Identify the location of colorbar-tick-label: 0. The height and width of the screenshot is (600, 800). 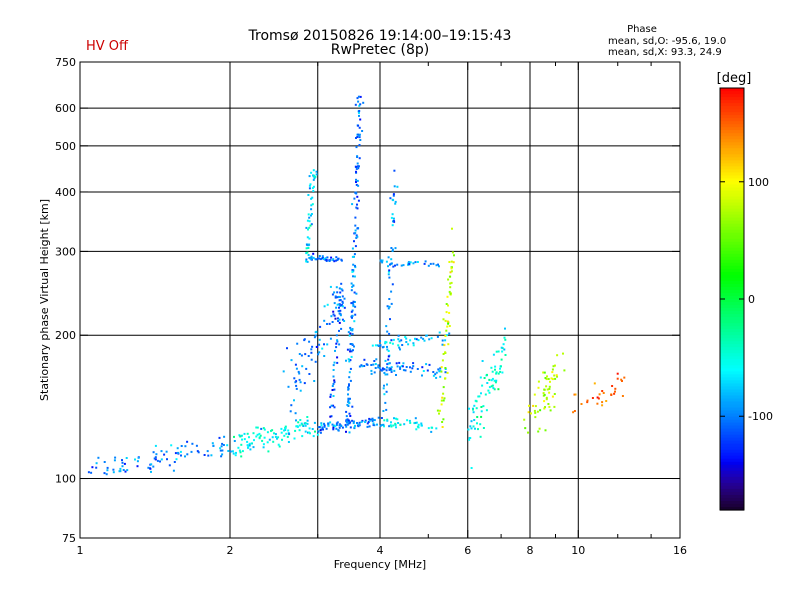
(751, 299).